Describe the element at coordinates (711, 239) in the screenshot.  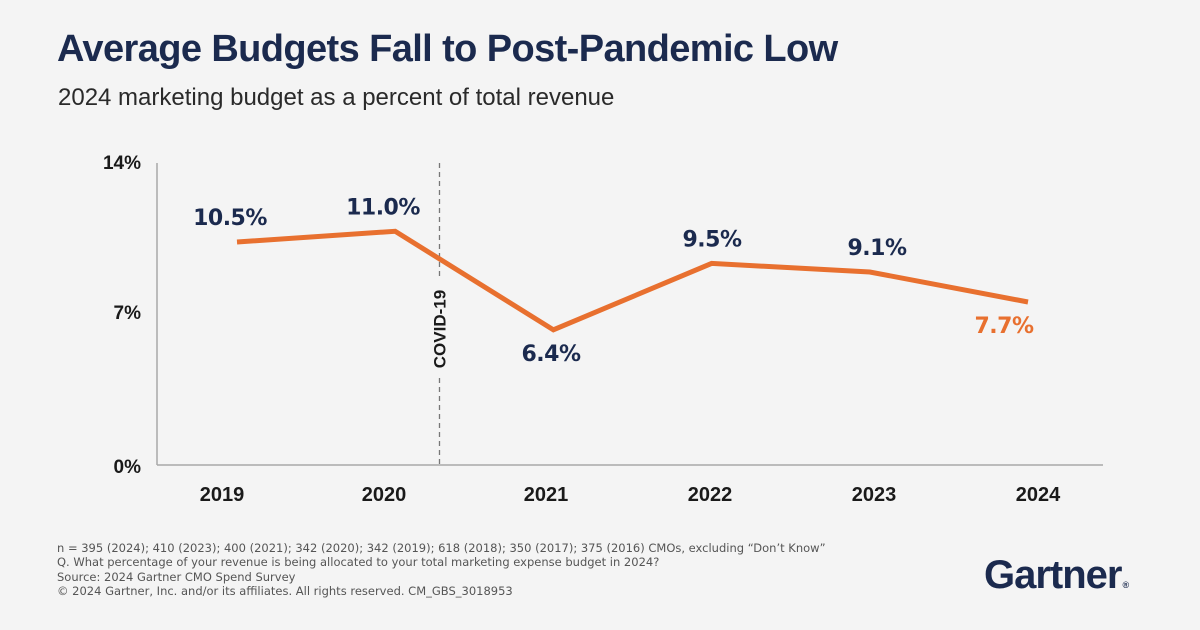
I see `data-label: 9.5%` at that location.